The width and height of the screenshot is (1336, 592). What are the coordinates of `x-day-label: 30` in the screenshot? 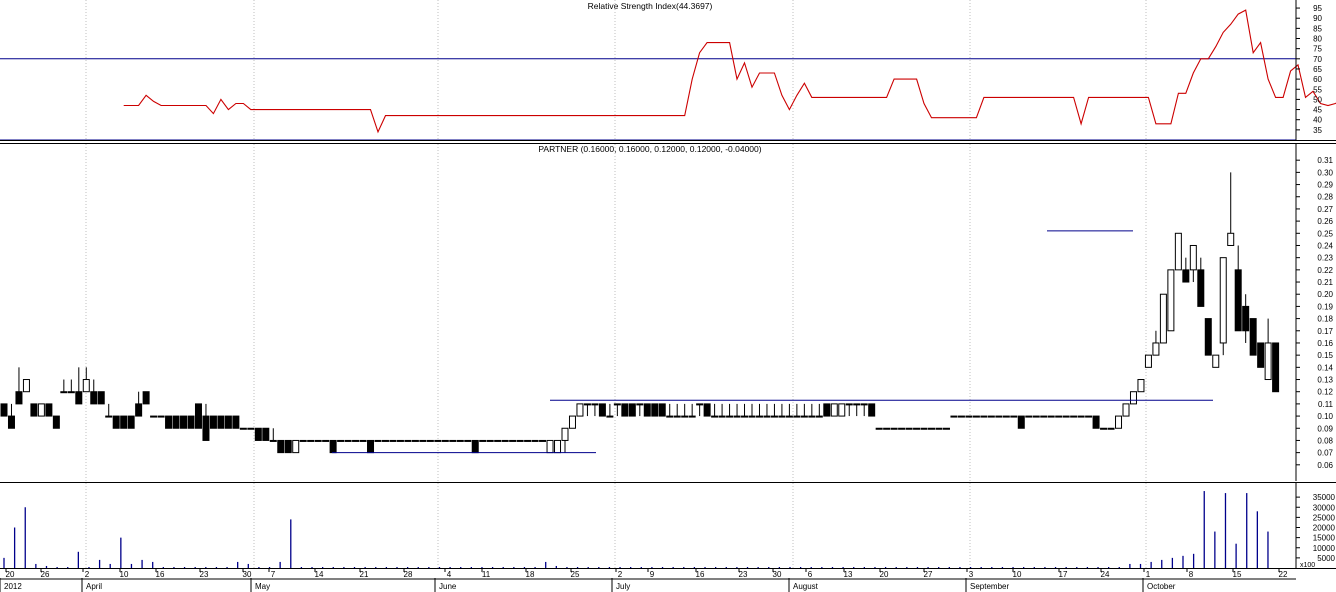 It's located at (247, 574).